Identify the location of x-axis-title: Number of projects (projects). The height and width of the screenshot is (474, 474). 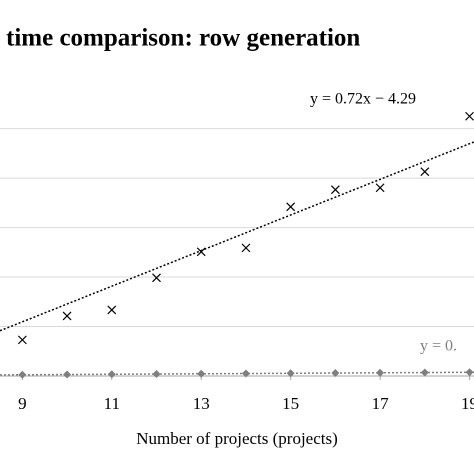
(237, 438).